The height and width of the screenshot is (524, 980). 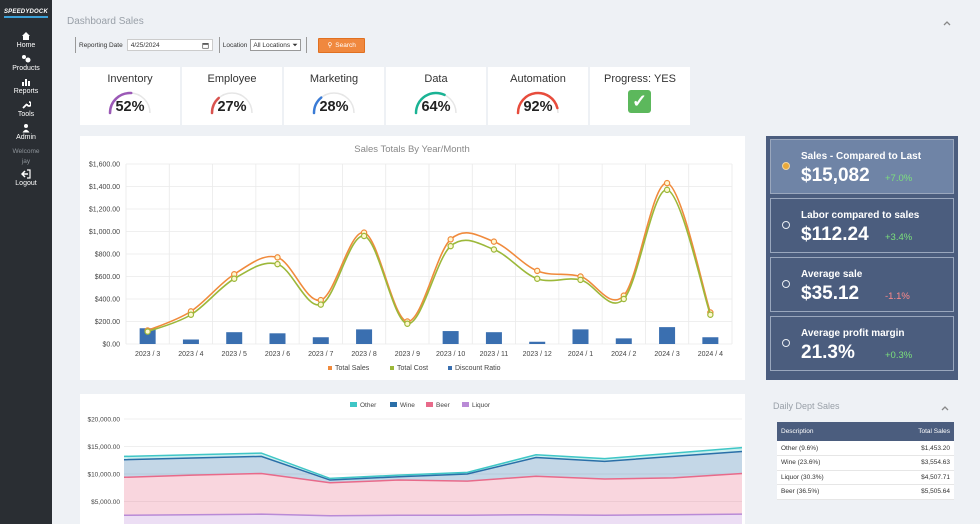 What do you see at coordinates (320, 354) in the screenshot?
I see `x-tick-label: 2023 / 7` at bounding box center [320, 354].